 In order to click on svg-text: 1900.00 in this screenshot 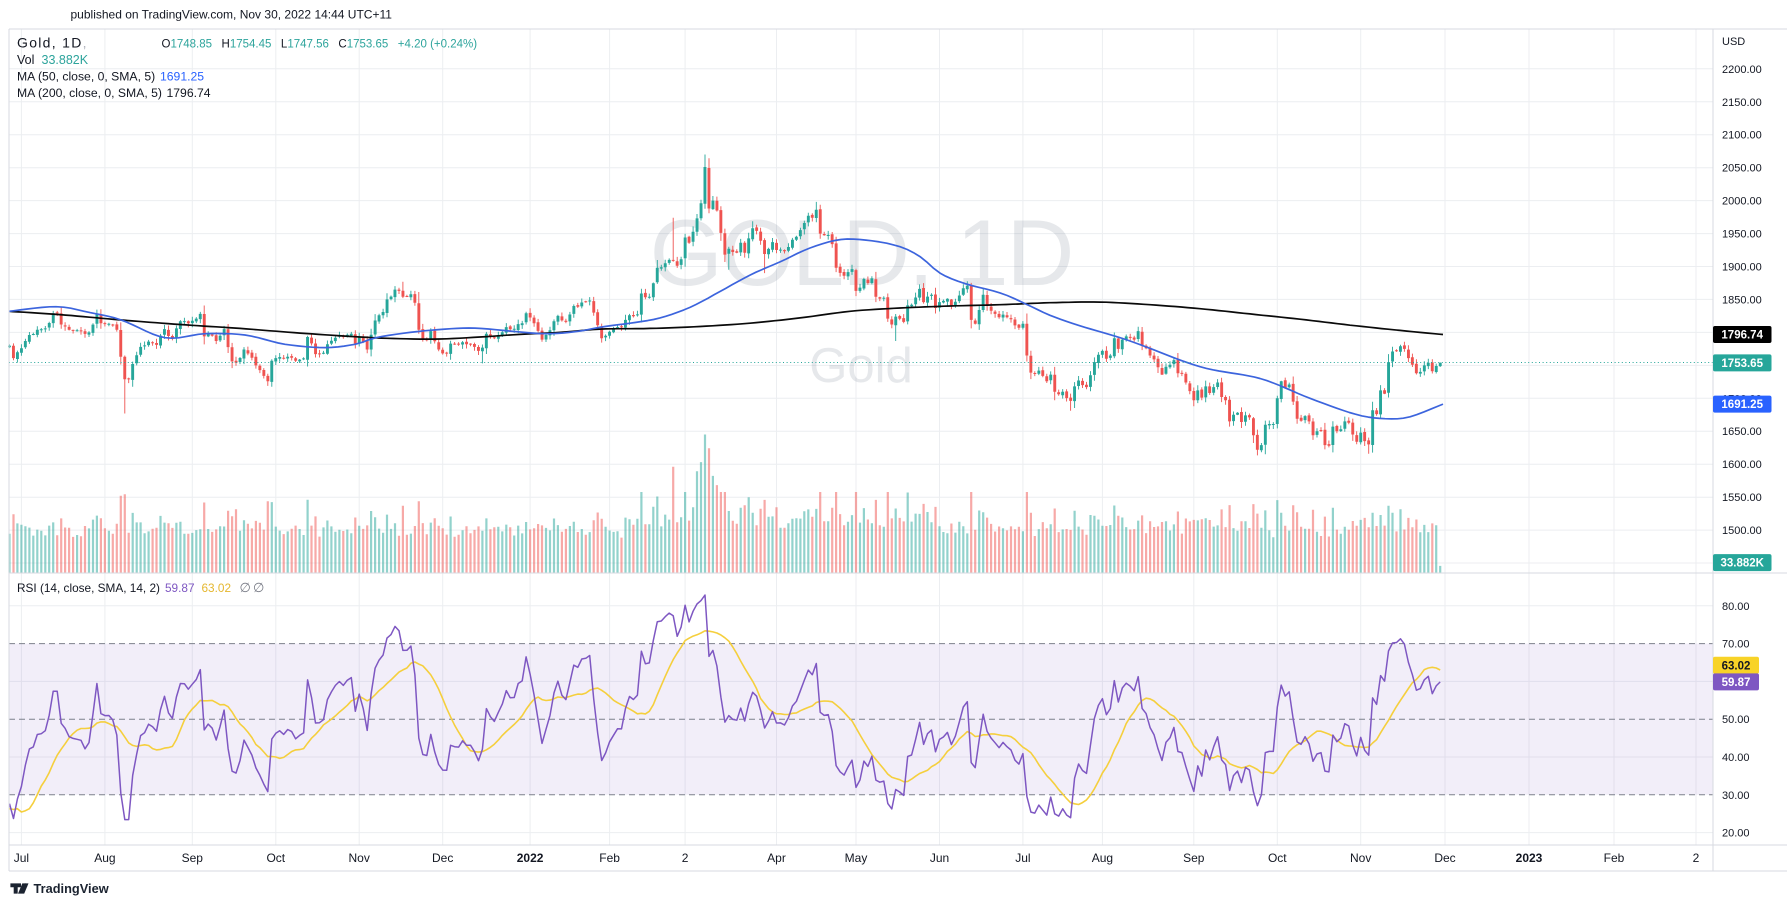, I will do `click(1742, 268)`.